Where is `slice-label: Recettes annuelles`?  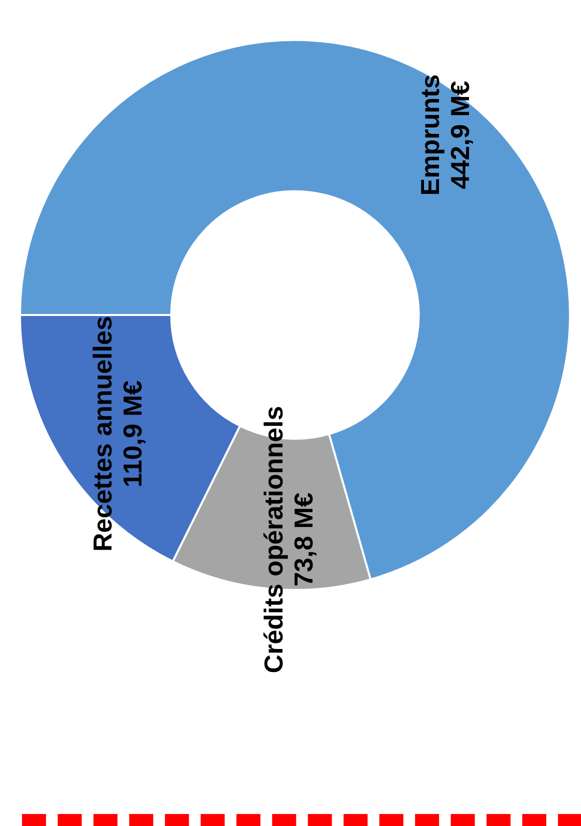 slice-label: Recettes annuelles is located at coordinates (102, 434).